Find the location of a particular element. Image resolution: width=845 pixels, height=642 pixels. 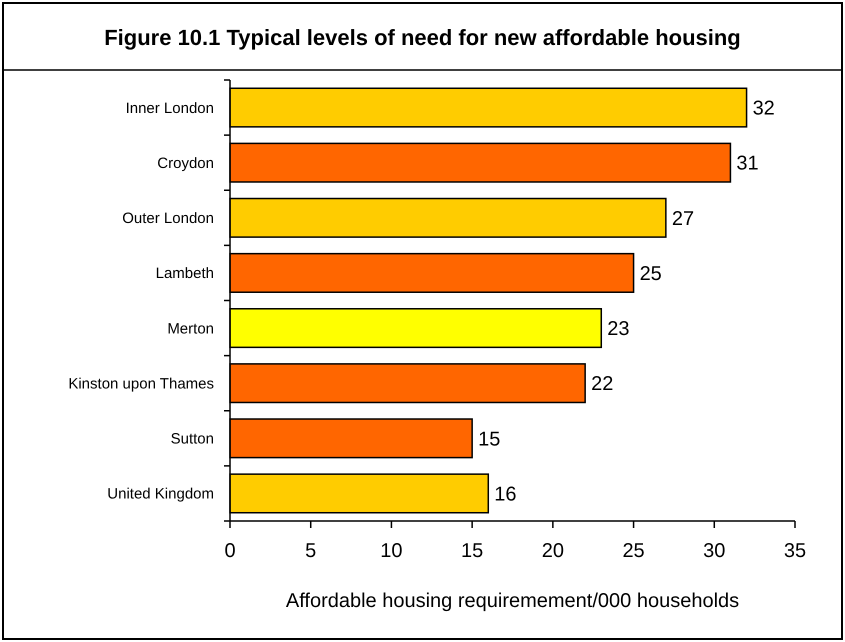

x-tick-label: 15 is located at coordinates (472, 551).